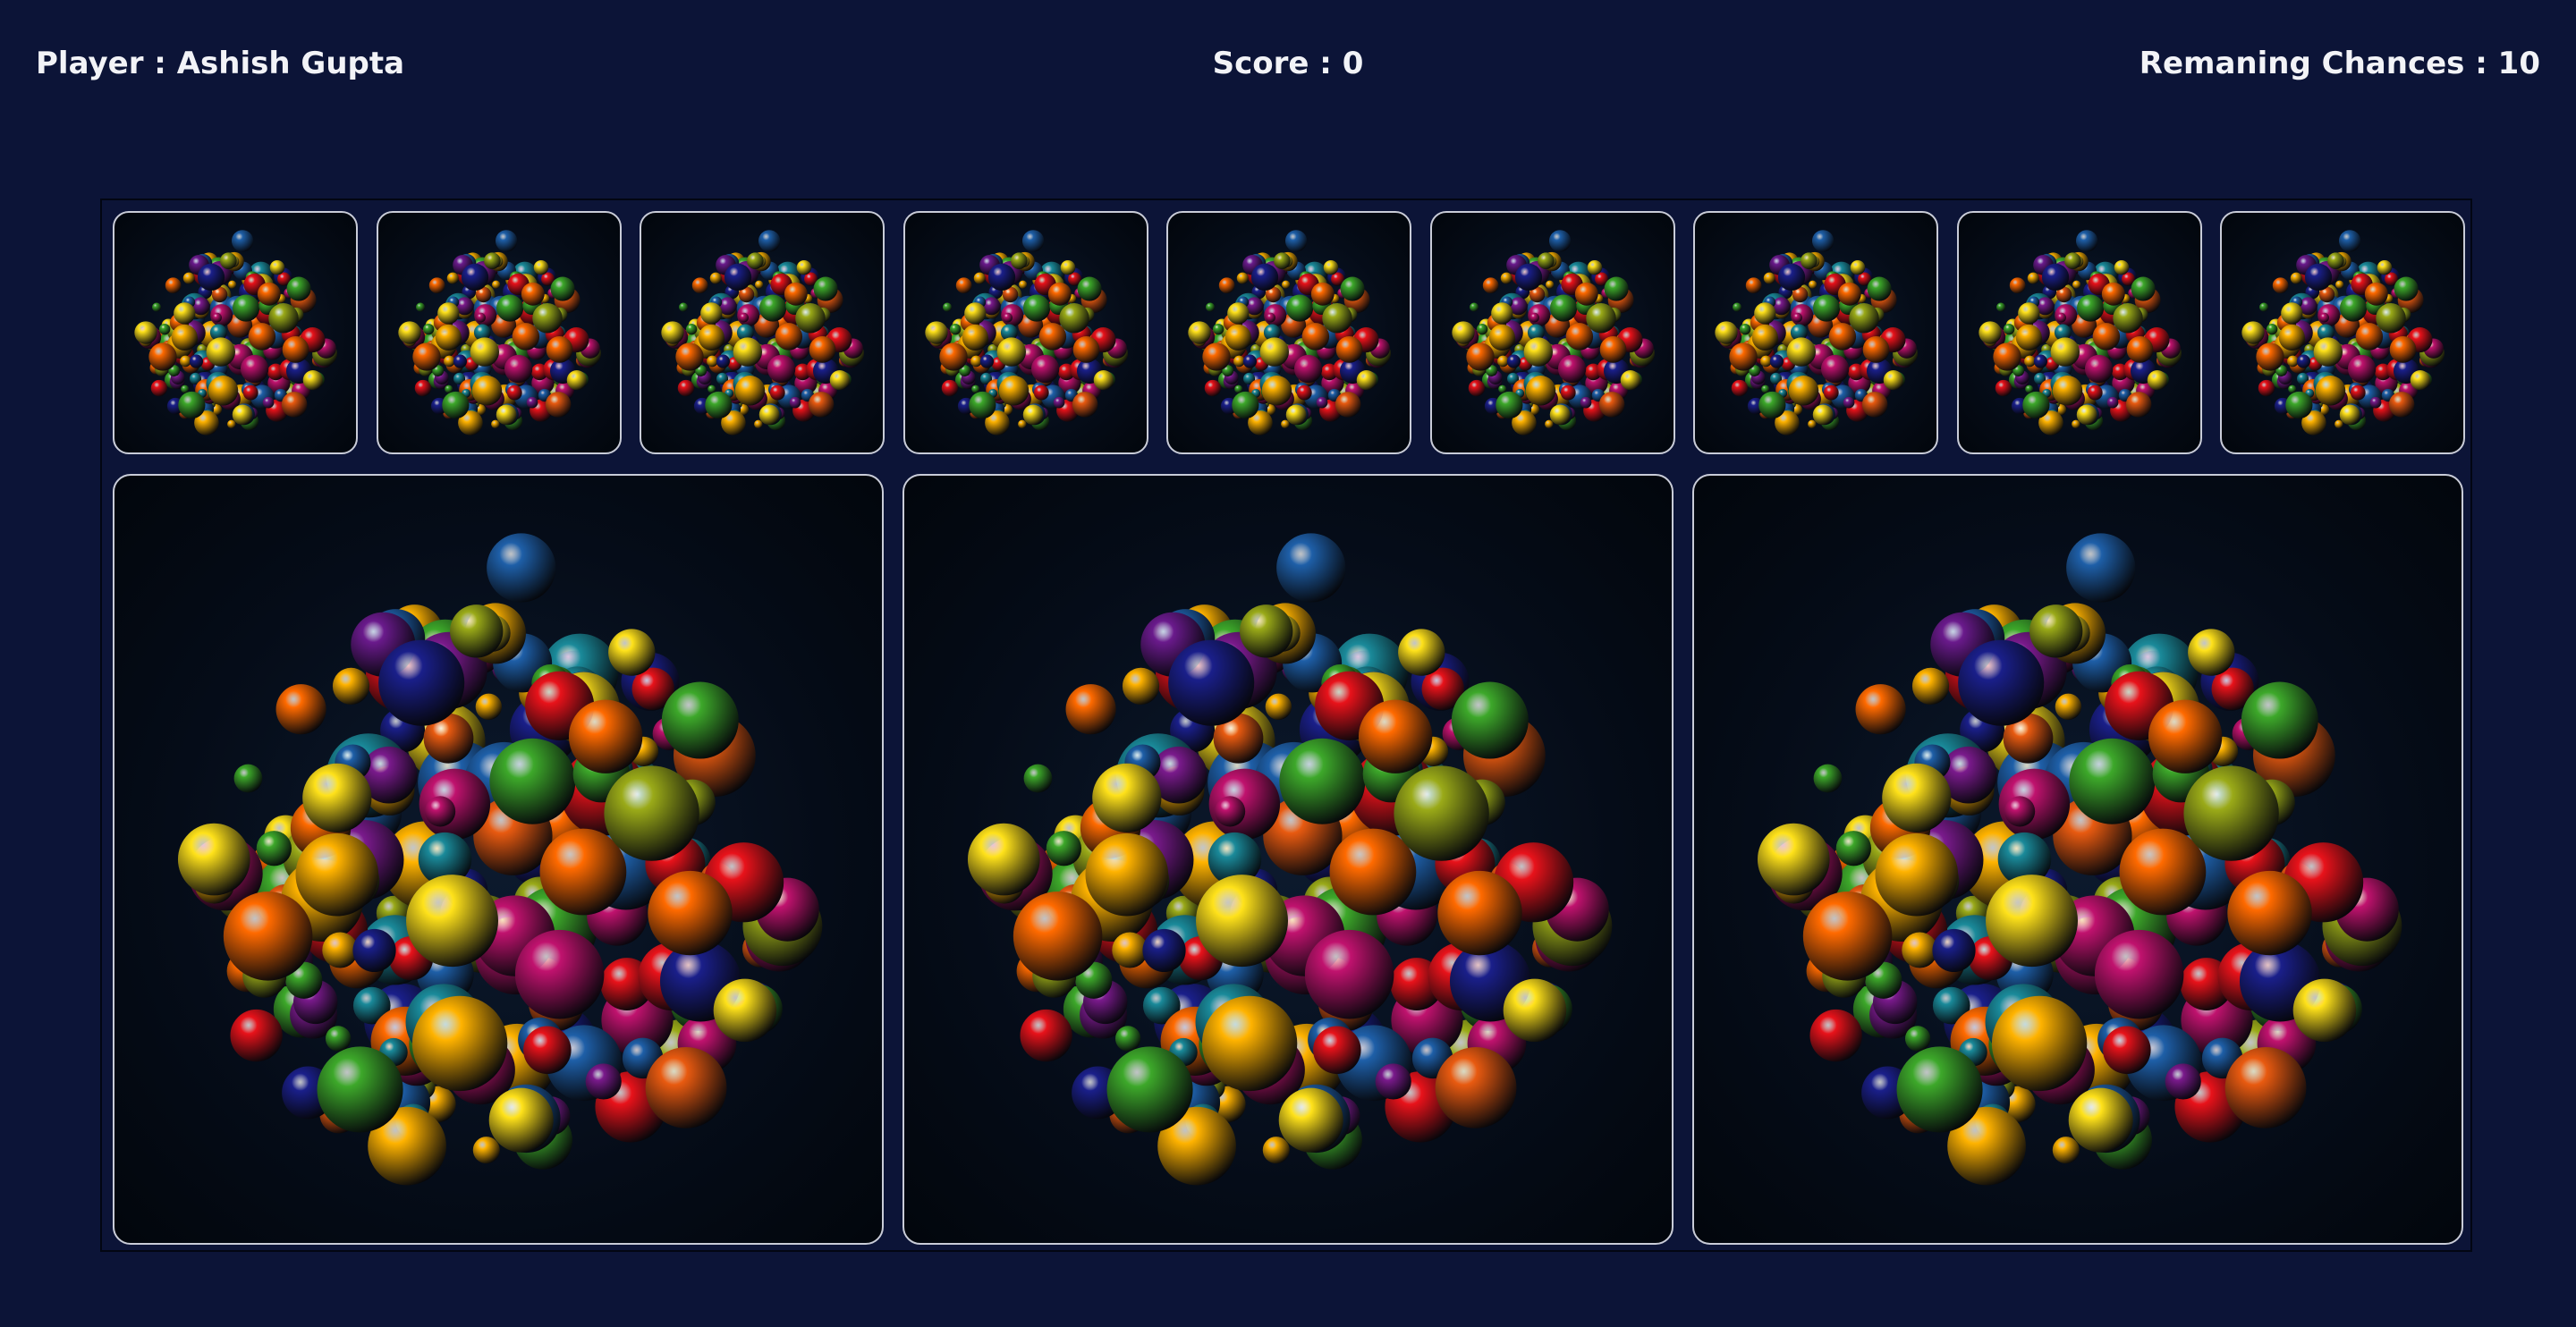 The image size is (2576, 1327). I want to click on score-label: Score :, so click(1277, 63).